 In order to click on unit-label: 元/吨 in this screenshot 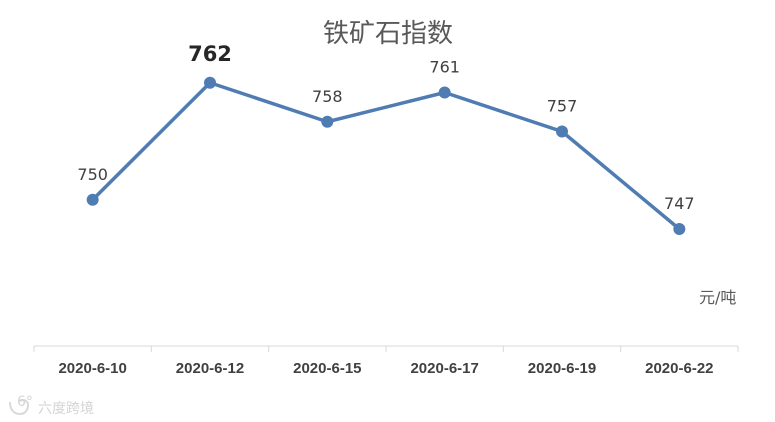, I will do `click(717, 297)`.